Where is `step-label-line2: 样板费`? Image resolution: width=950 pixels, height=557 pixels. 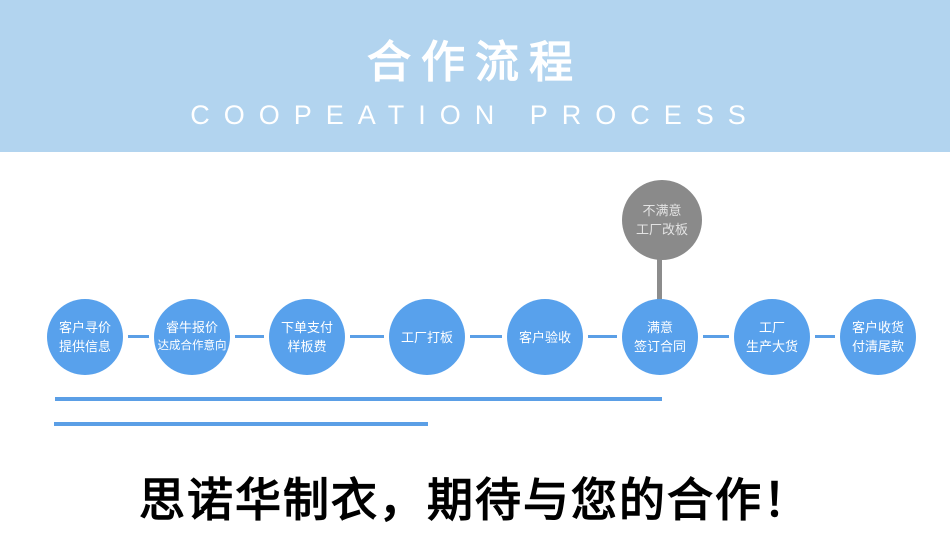
step-label-line2: 样板费 is located at coordinates (307, 346).